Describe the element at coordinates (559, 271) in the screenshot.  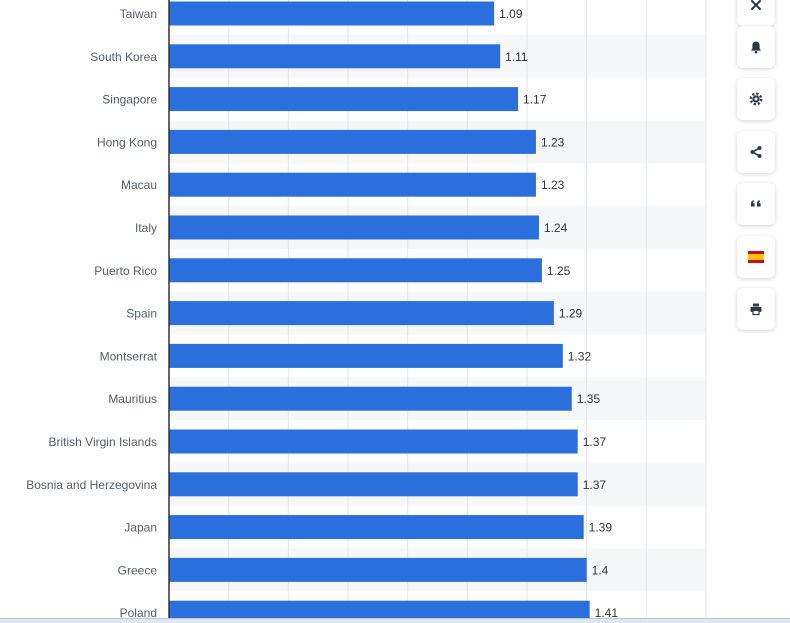
I see `value-label: 1.25` at that location.